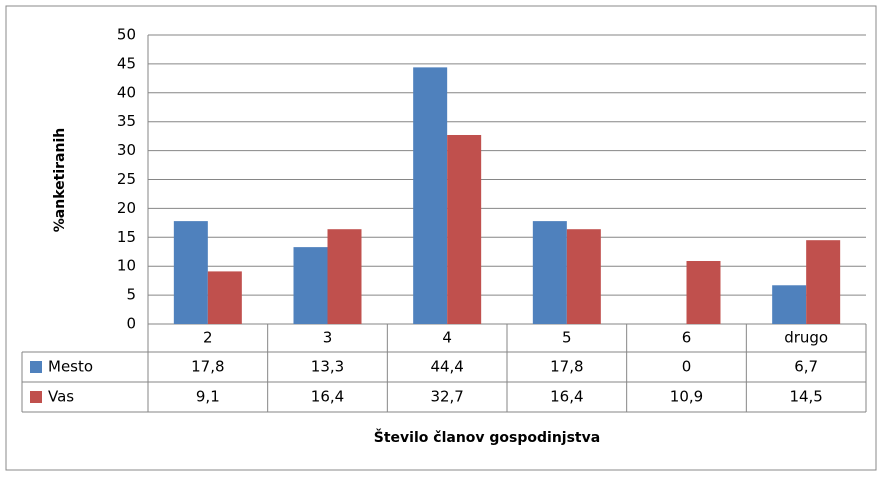 Image resolution: width=883 pixels, height=480 pixels. Describe the element at coordinates (686, 397) in the screenshot. I see `value-label: 10,9` at that location.